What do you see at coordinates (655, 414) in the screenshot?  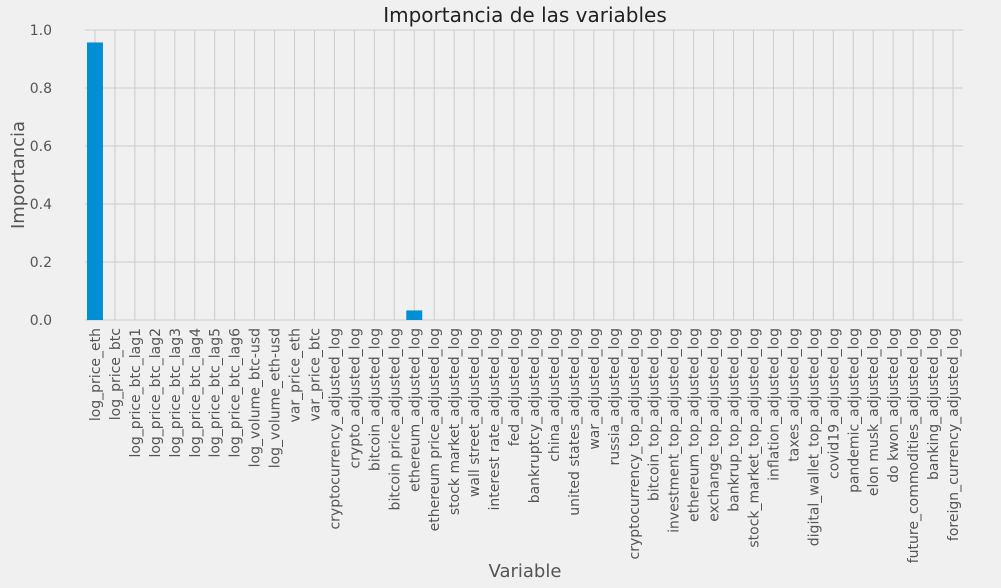 I see `x-tick-label: bitcoin_top_adjusted_log` at bounding box center [655, 414].